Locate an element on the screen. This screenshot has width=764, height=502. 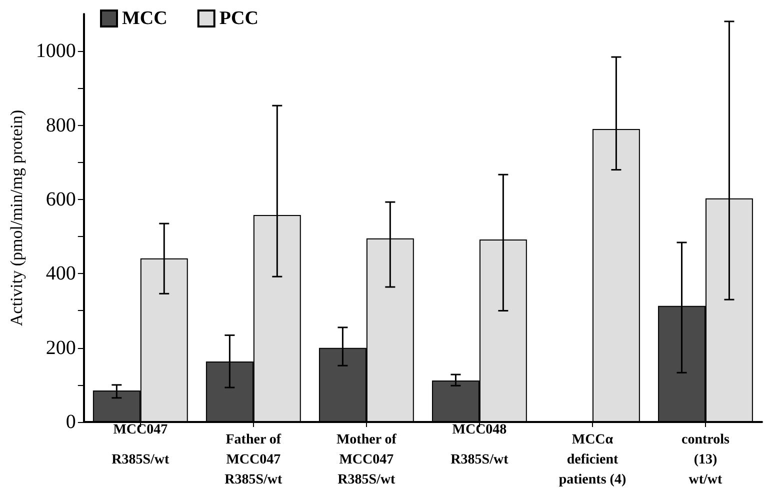
x-tick-label: MCC048 R385S/wt is located at coordinates (479, 445).